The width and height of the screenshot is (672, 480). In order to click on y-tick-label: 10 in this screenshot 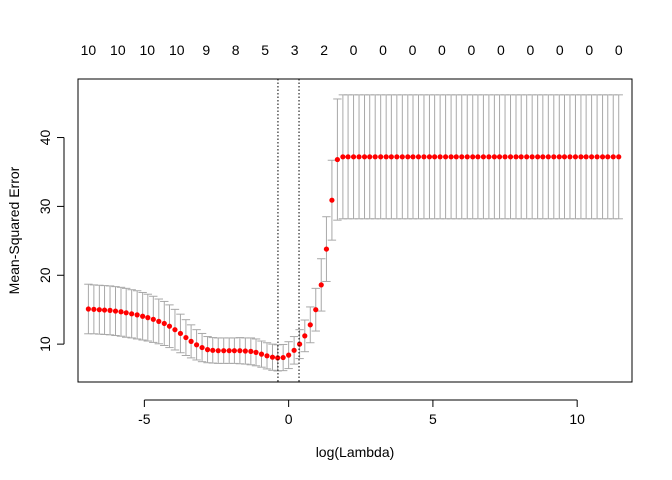, I will do `click(45, 344)`.